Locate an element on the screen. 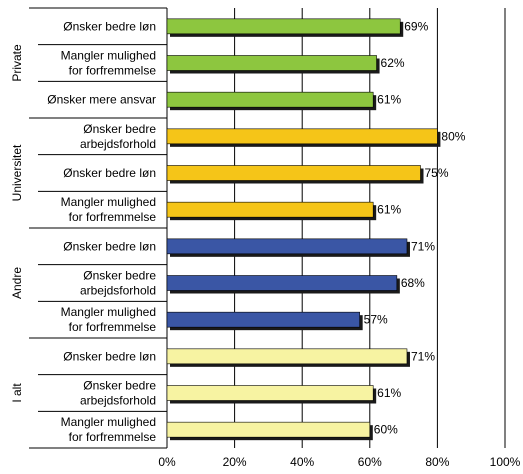  value-label: 68% is located at coordinates (413, 283).